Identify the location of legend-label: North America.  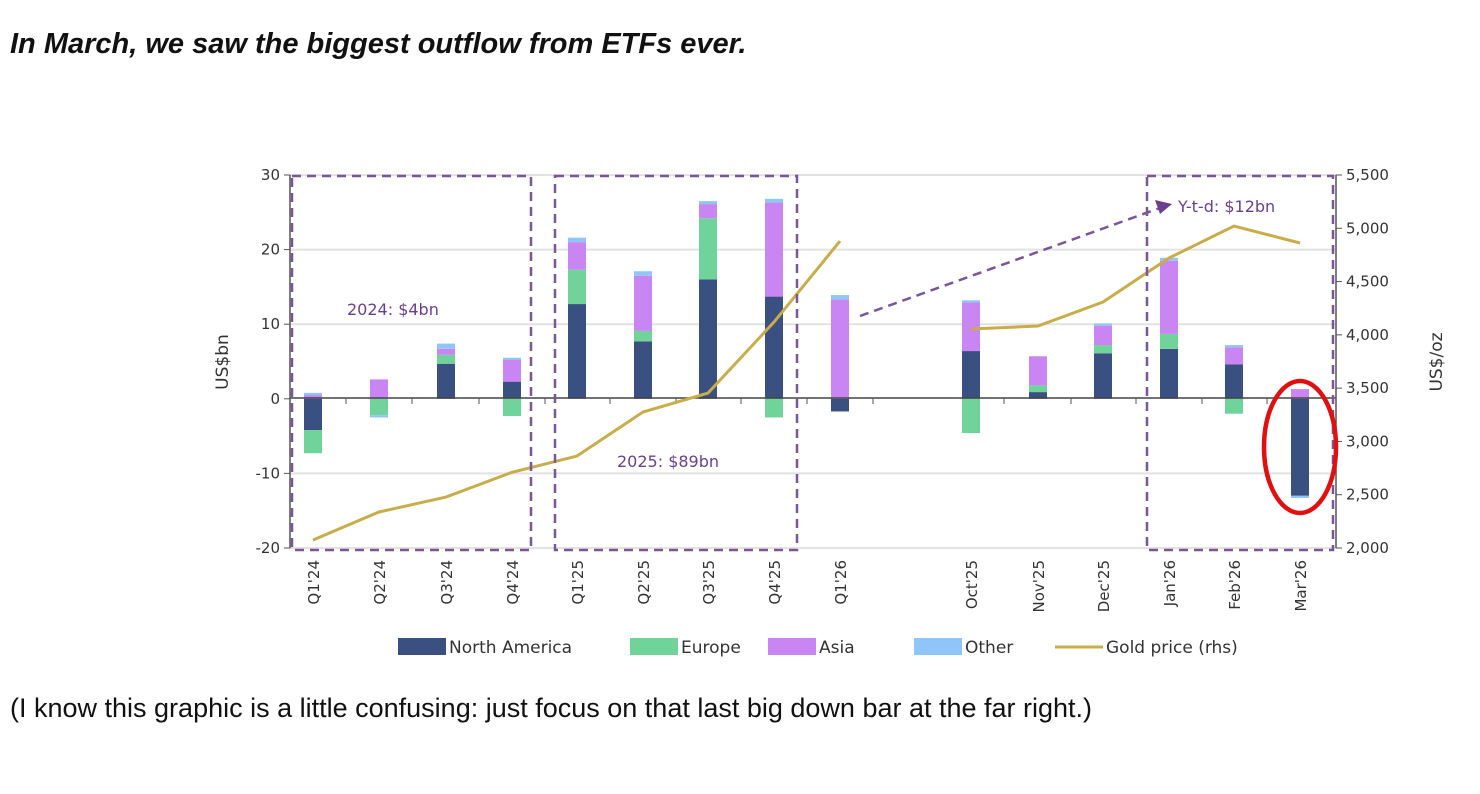
(510, 648).